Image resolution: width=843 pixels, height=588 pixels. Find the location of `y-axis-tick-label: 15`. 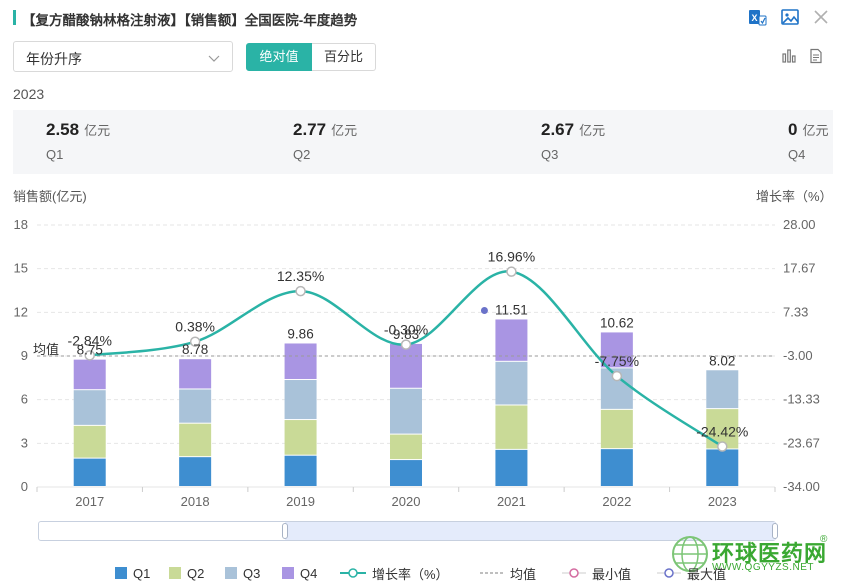

y-axis-tick-label: 15 is located at coordinates (21, 268).